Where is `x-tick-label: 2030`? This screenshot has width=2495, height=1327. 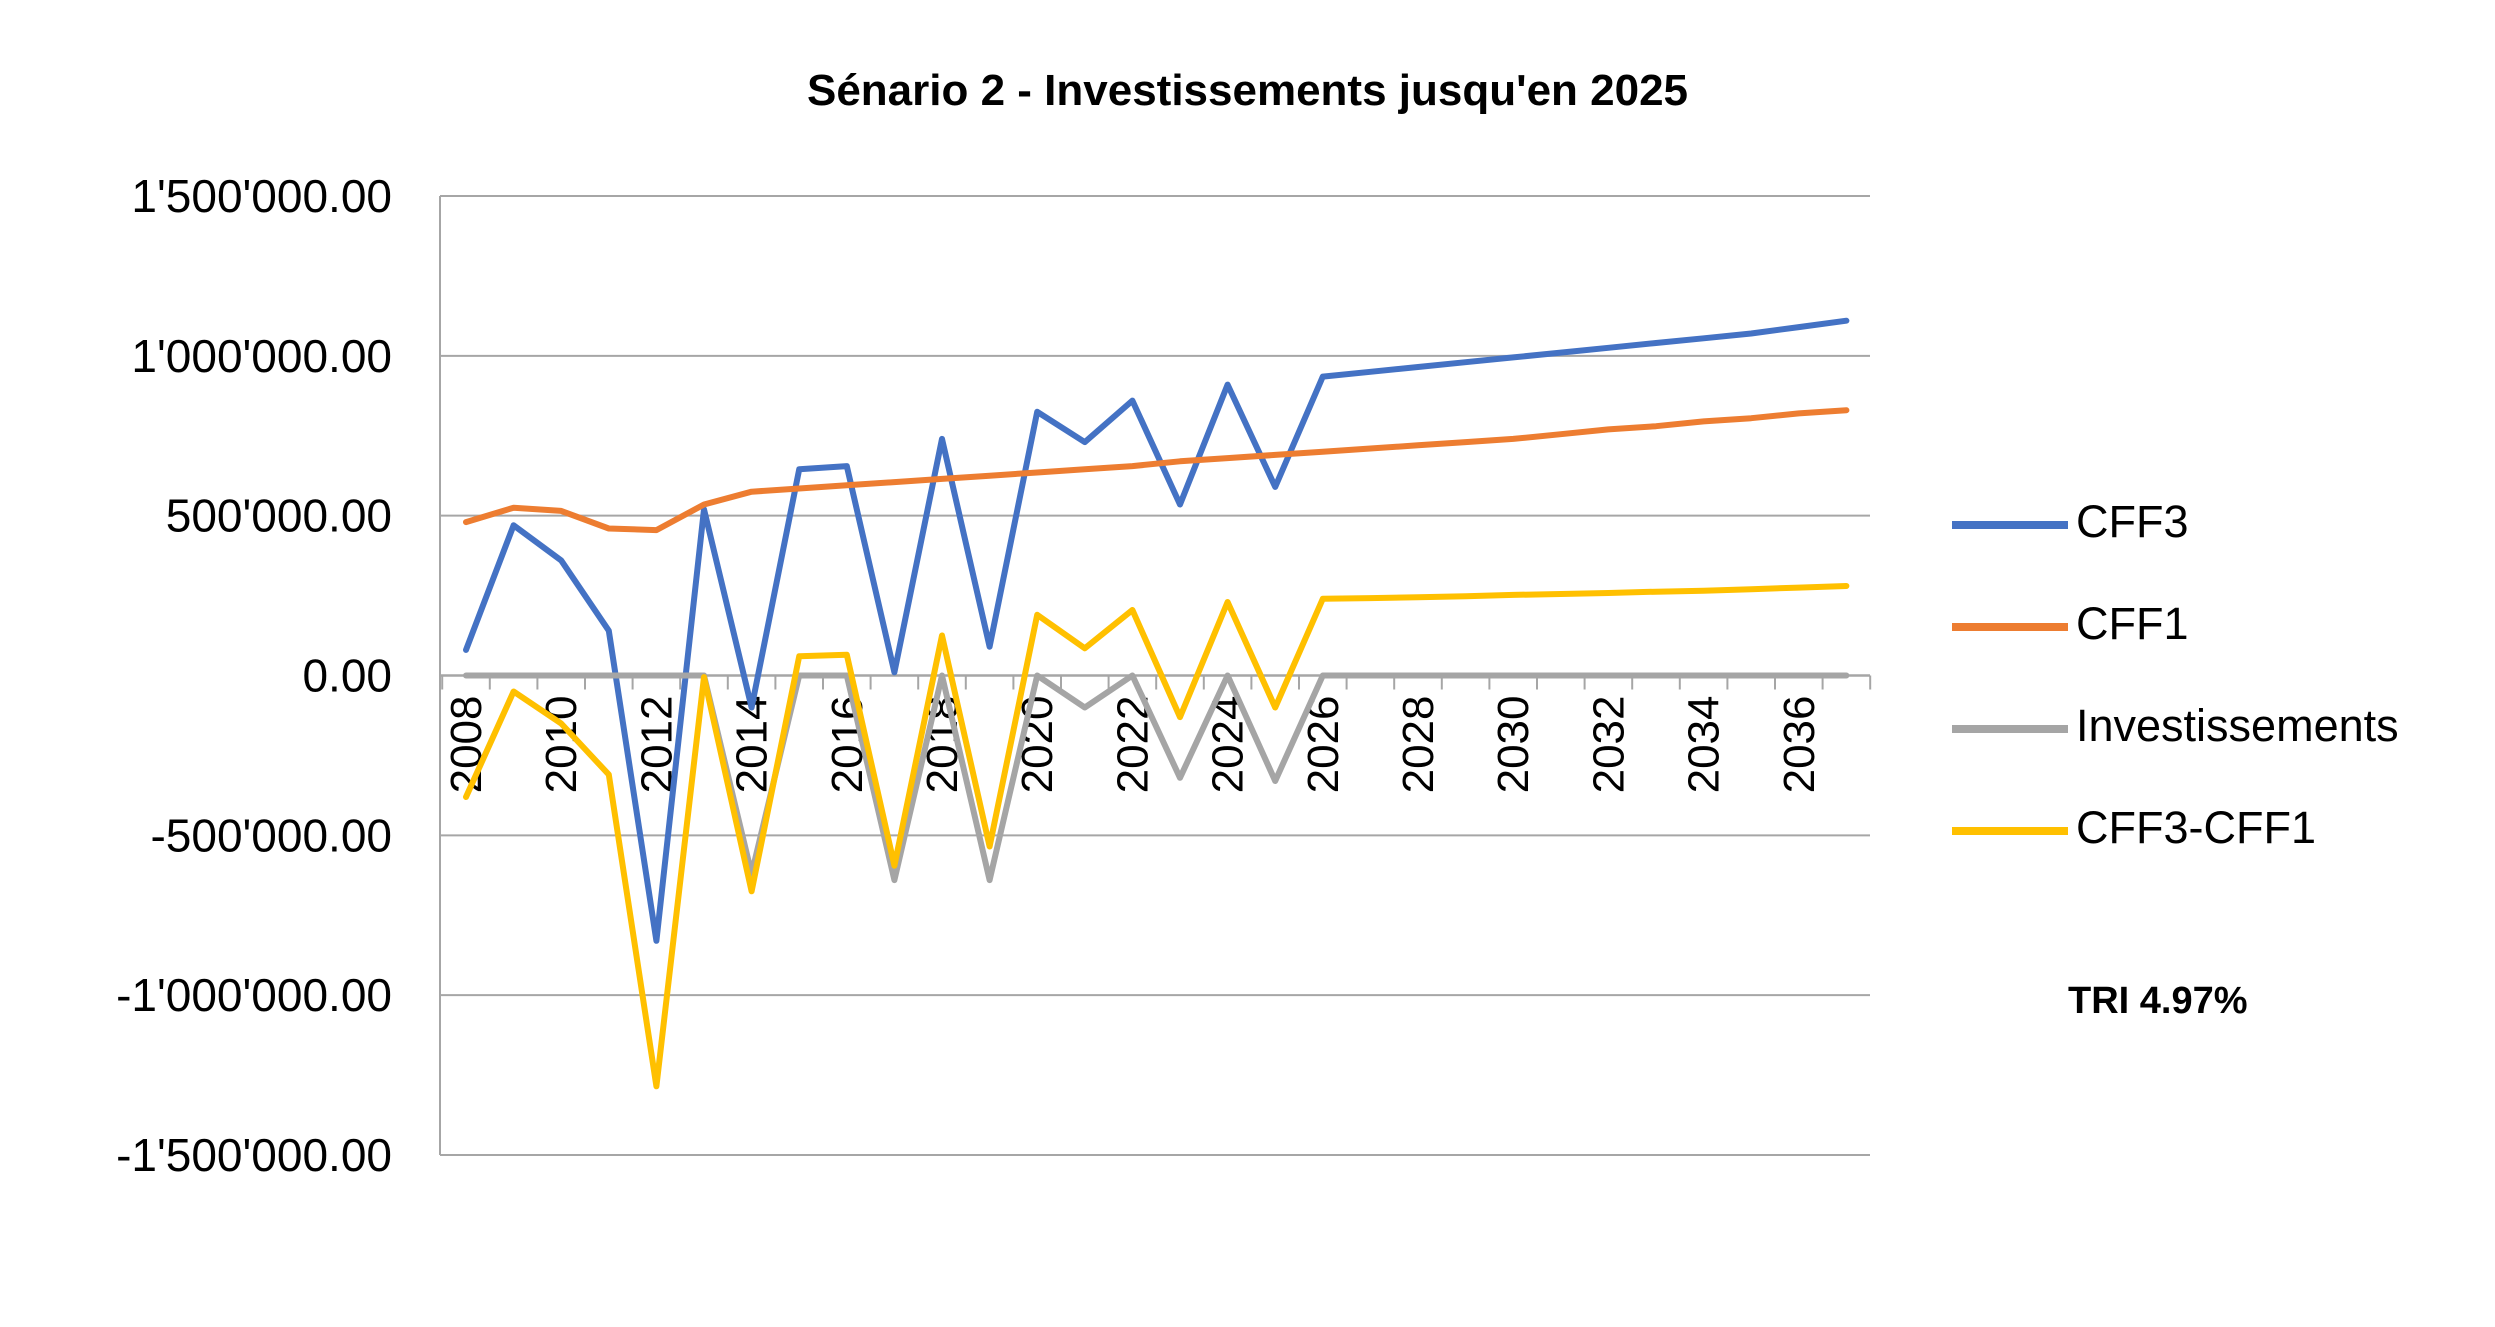
x-tick-label: 2030 is located at coordinates (1513, 745).